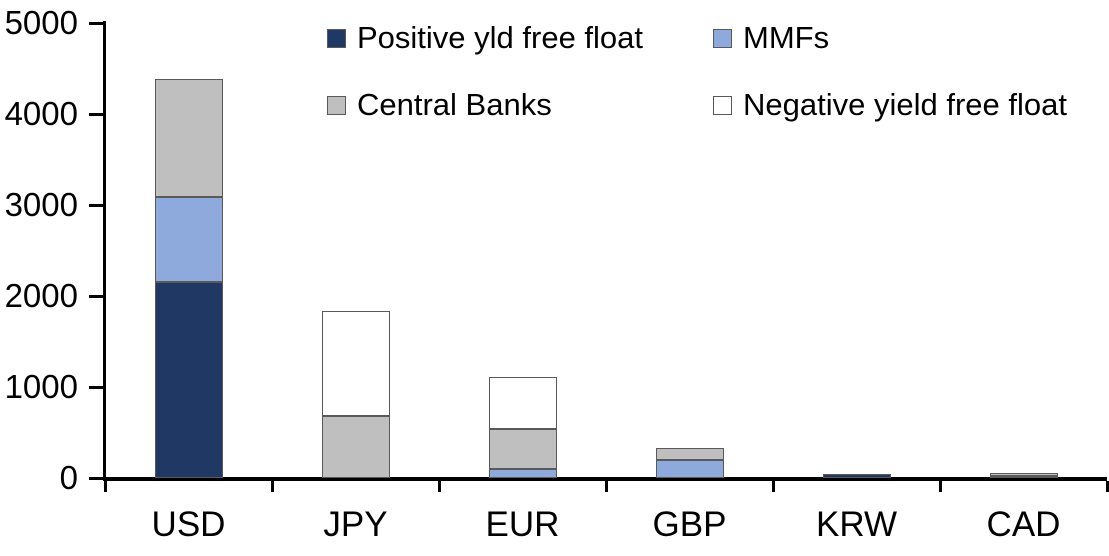 The width and height of the screenshot is (1109, 556). What do you see at coordinates (500, 37) in the screenshot?
I see `legend-label: Positive yld free float` at bounding box center [500, 37].